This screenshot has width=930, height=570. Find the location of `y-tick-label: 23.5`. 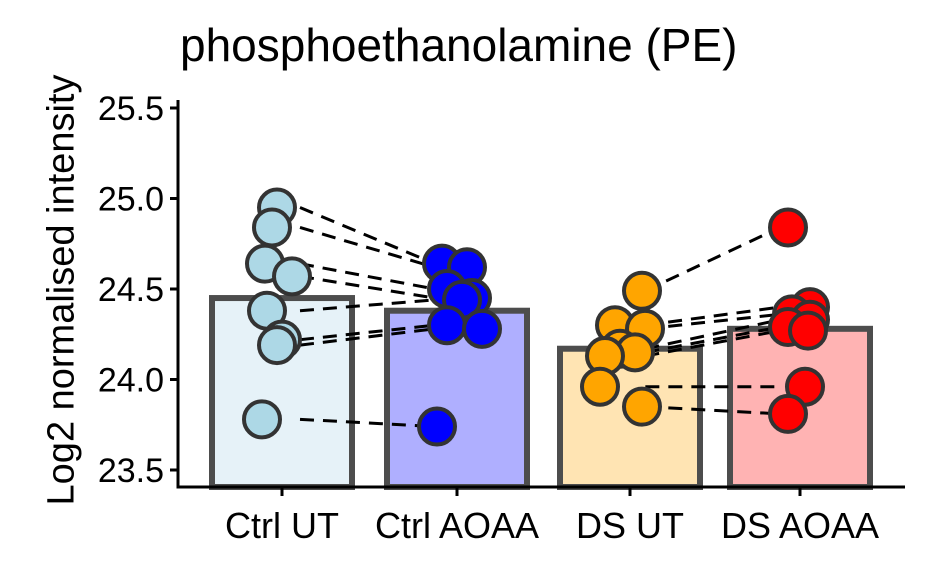

y-tick-label: 23.5 is located at coordinates (131, 471).